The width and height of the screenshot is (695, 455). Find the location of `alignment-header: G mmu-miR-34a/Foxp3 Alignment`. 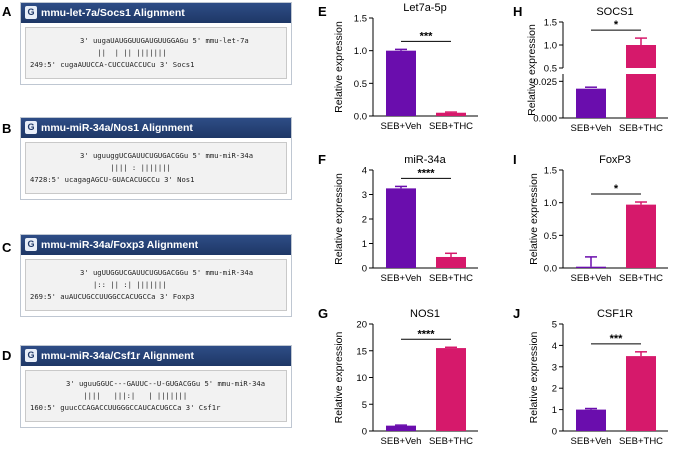

alignment-header: G mmu-miR-34a/Foxp3 Alignment is located at coordinates (156, 245).